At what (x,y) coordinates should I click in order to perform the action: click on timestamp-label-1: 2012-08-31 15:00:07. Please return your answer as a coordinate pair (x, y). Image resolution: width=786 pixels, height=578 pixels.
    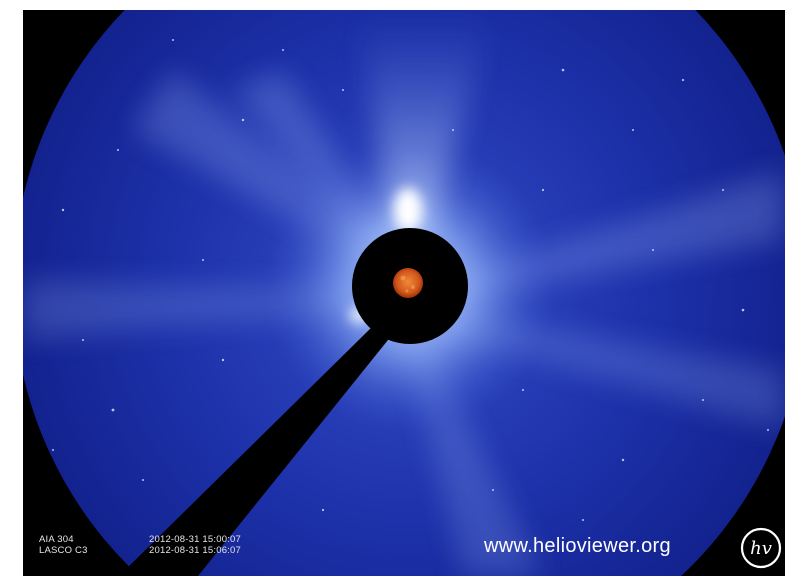
    Looking at the image, I should click on (195, 539).